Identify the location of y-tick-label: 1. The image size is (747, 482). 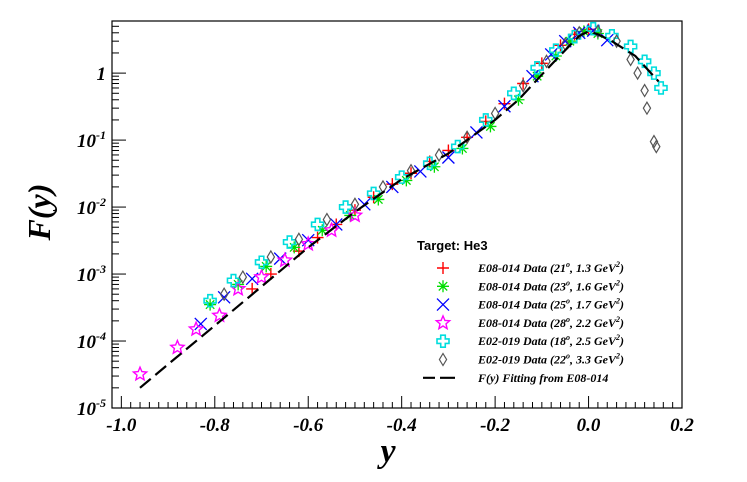
(102, 74).